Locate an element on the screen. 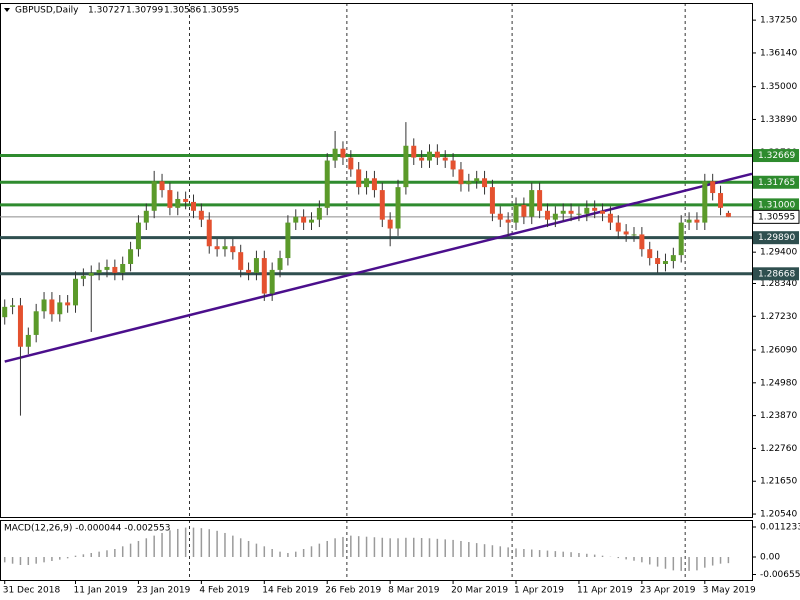 Image resolution: width=800 pixels, height=600 pixels. current-price-box is located at coordinates (776, 216).